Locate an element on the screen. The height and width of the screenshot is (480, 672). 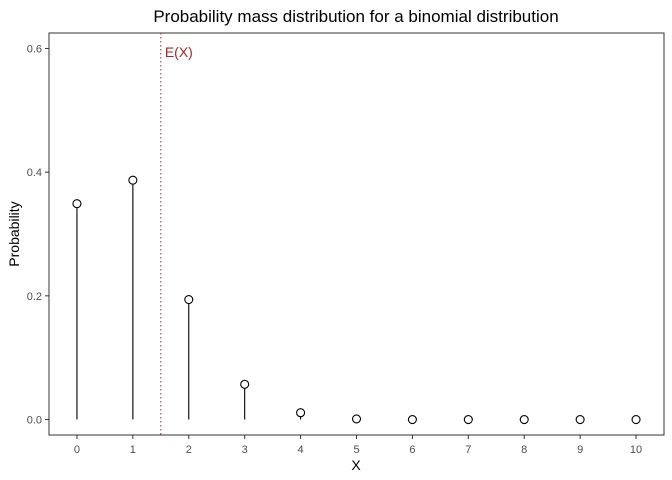
data-point-x10 is located at coordinates (636, 419).